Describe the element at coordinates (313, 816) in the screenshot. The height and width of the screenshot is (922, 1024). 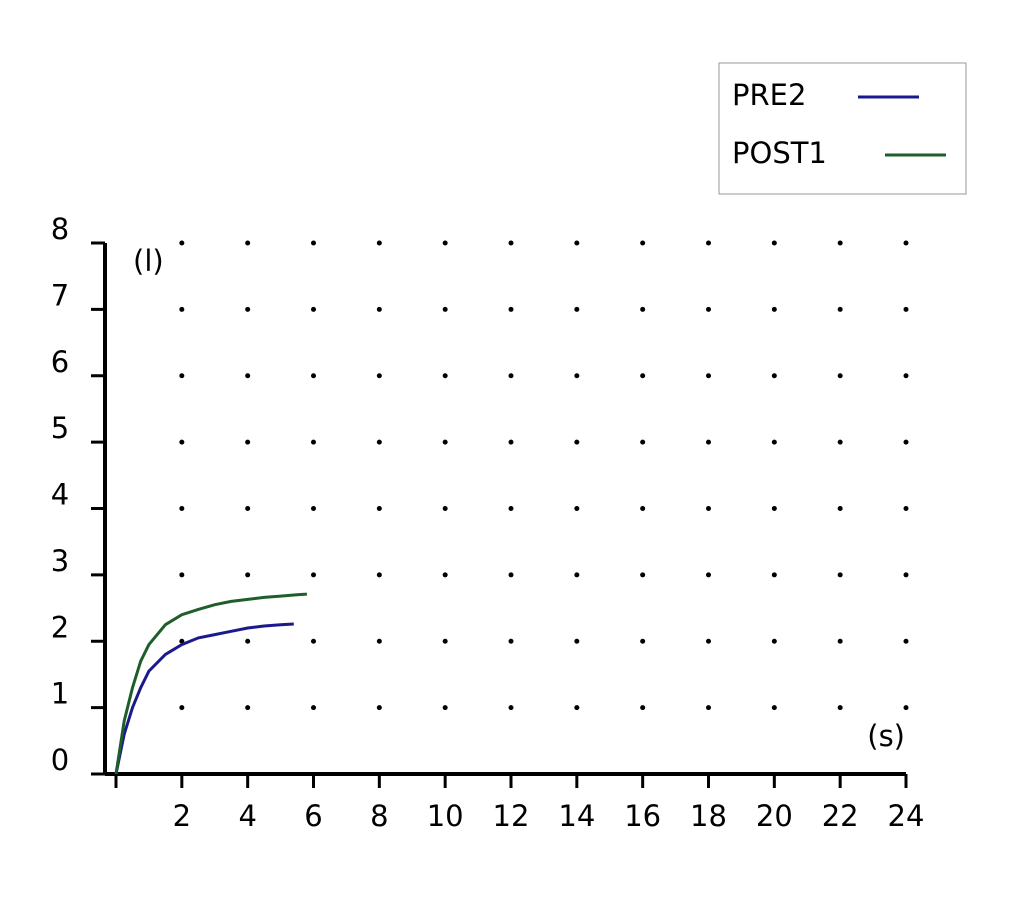
I see `x-tick-label: 6` at that location.